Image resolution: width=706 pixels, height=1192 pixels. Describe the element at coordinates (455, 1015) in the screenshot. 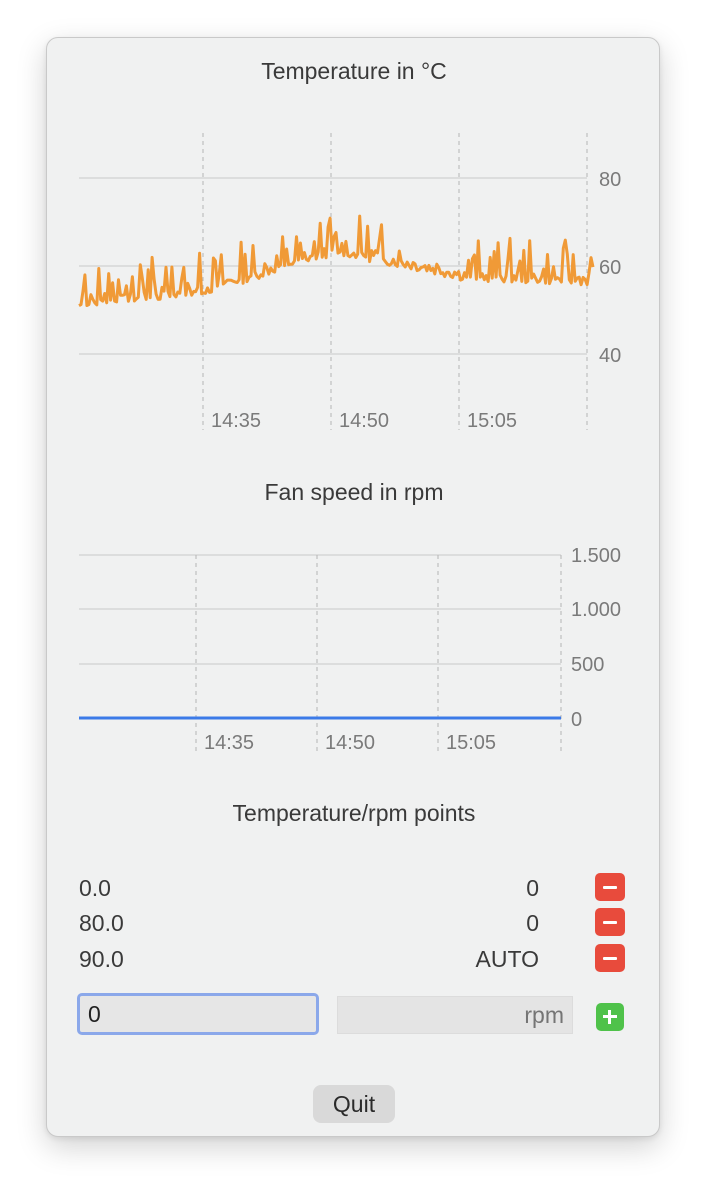

I see `new-rpm-input` at that location.